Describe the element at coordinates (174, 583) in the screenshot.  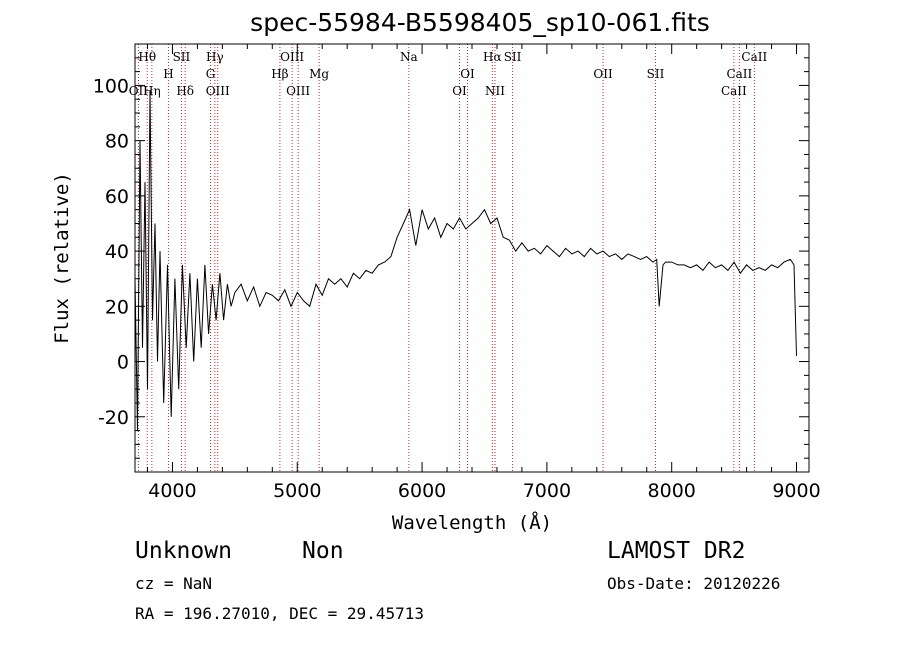
I see `redshift-value: cz = NaN` at that location.